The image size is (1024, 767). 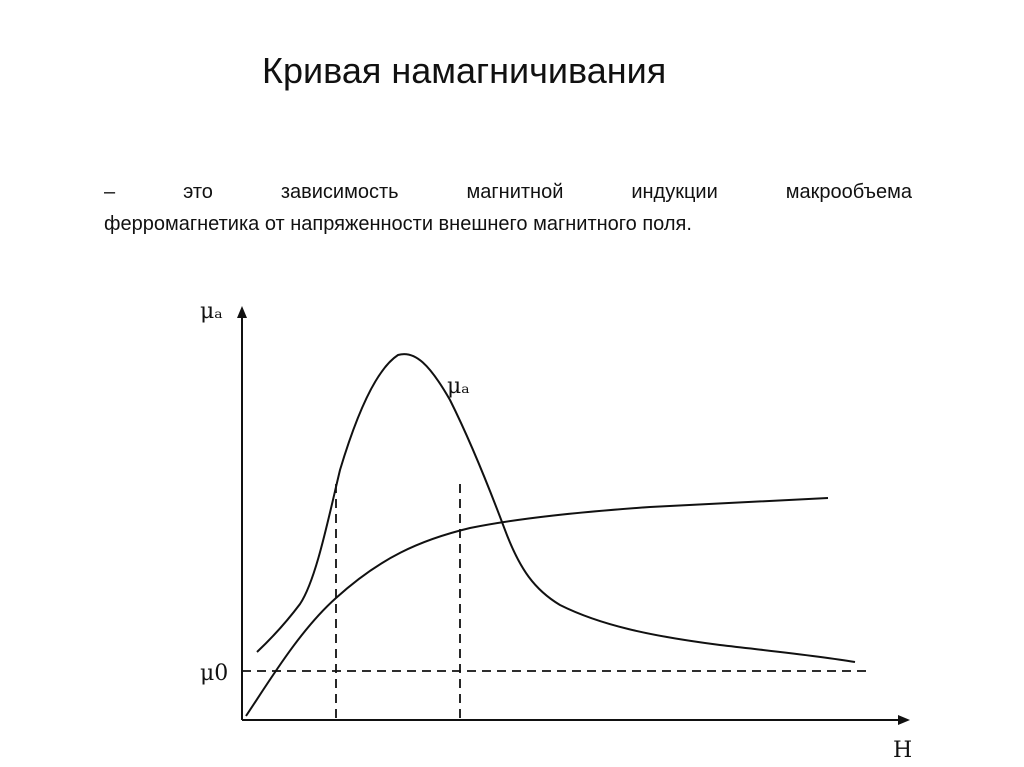 I want to click on y-axis-arrowhead, so click(x=242, y=312).